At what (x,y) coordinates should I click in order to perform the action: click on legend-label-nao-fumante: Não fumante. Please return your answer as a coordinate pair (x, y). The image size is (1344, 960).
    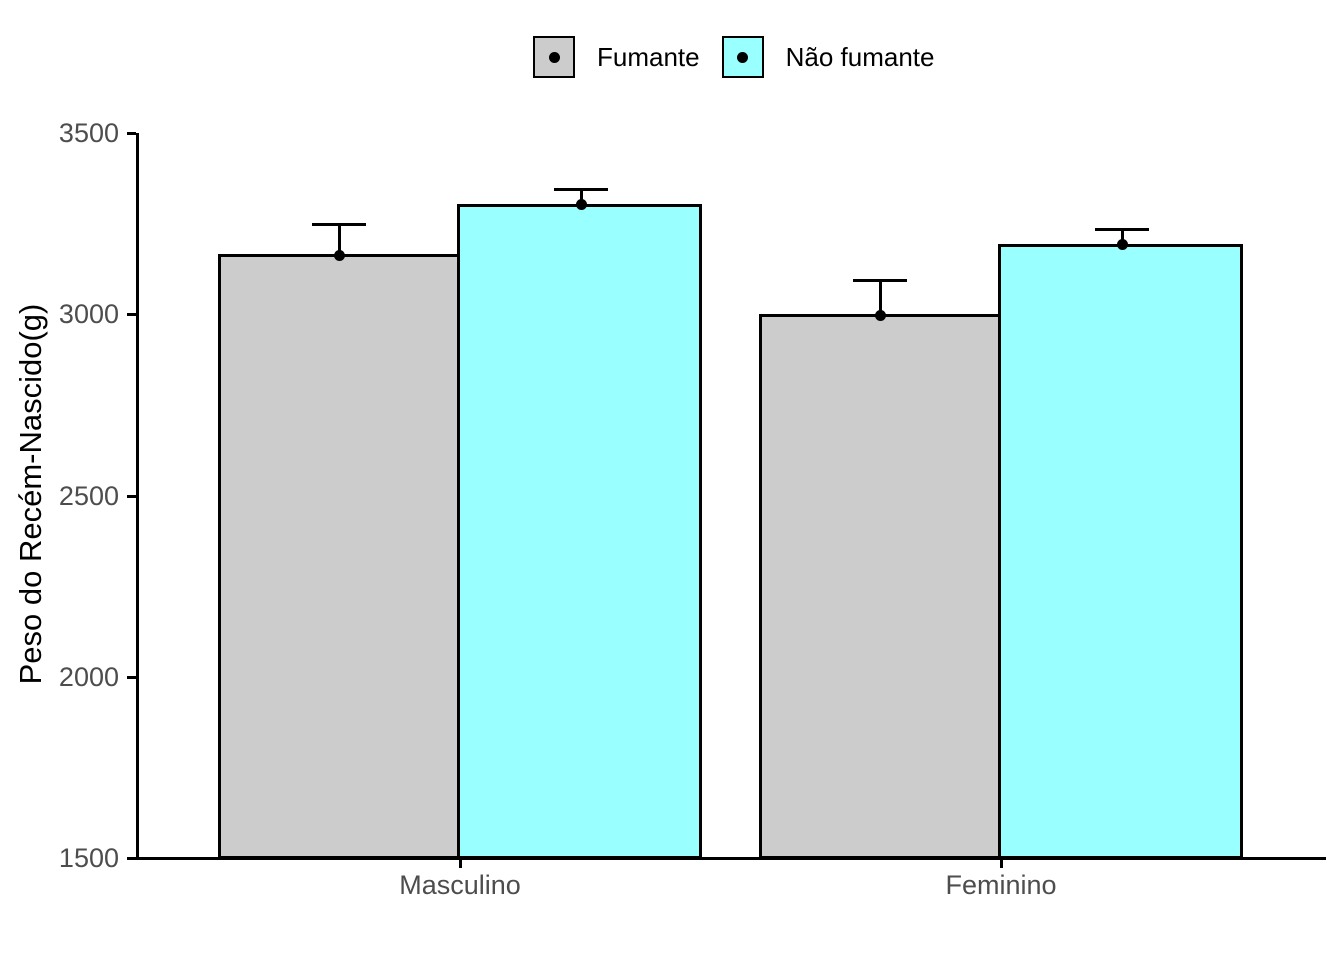
    Looking at the image, I should click on (860, 57).